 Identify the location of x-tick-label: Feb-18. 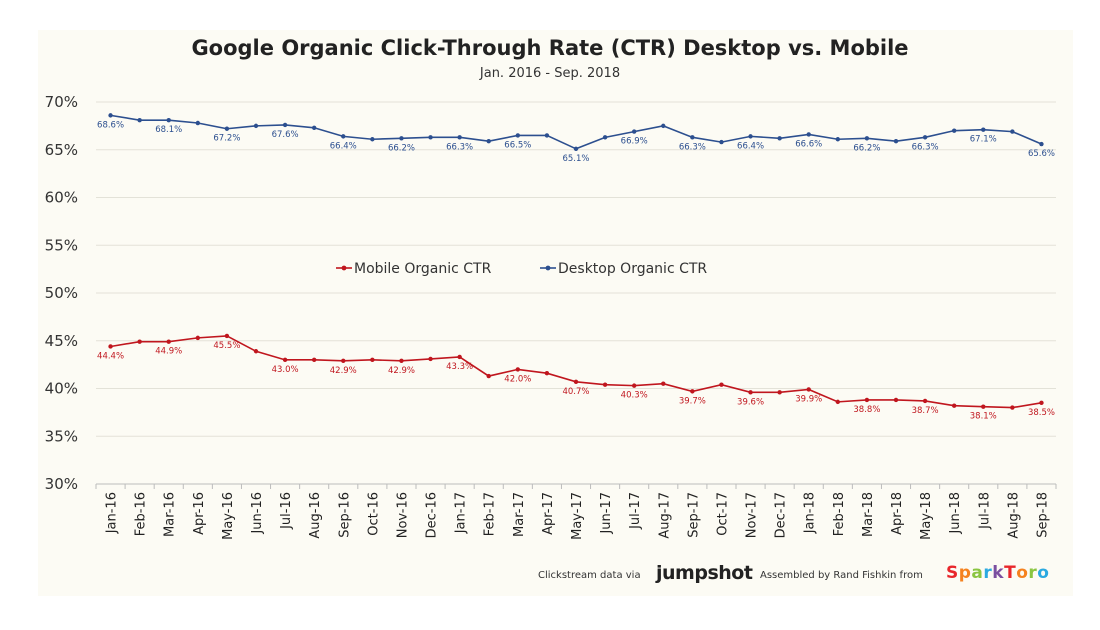
(839, 514).